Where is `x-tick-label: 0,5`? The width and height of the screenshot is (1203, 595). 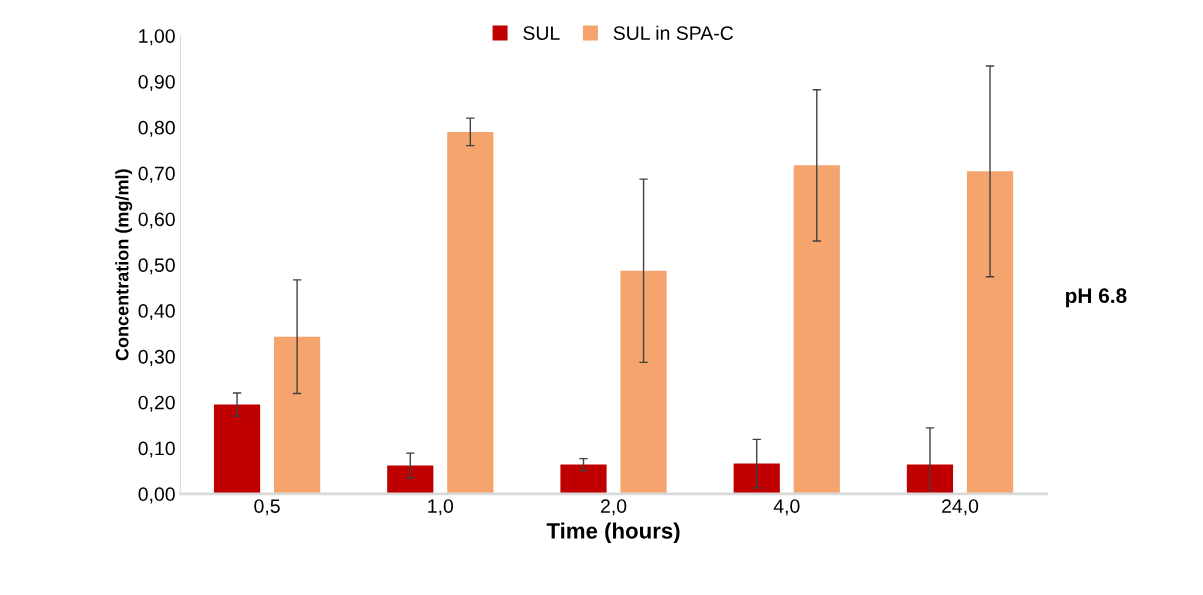 x-tick-label: 0,5 is located at coordinates (267, 507).